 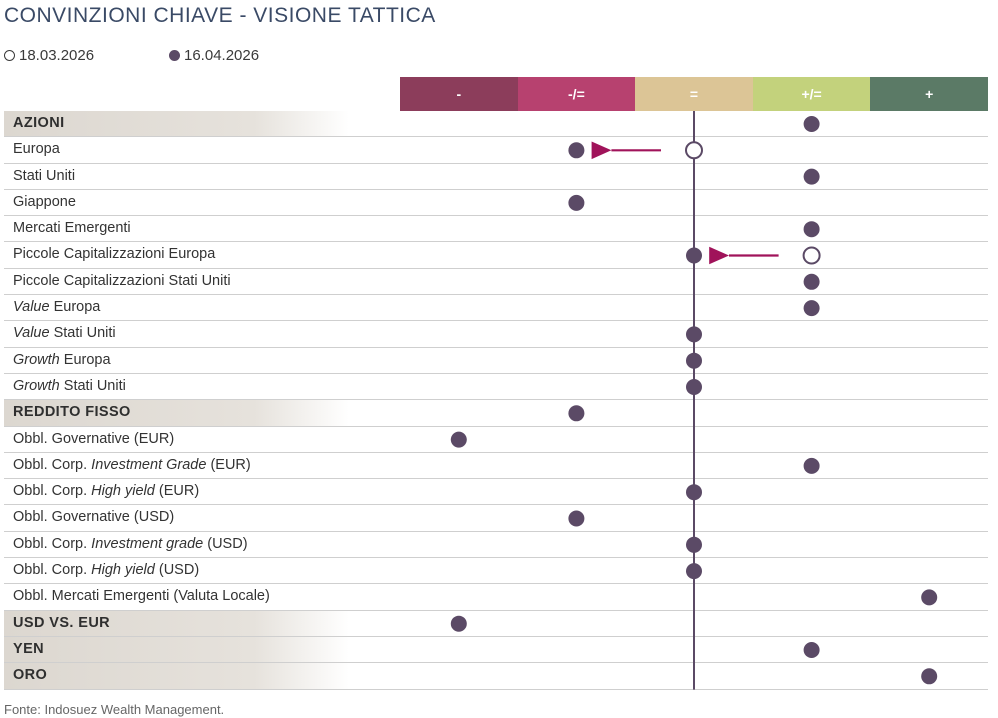 What do you see at coordinates (496, 650) in the screenshot?
I see `table-section-row: YEN` at bounding box center [496, 650].